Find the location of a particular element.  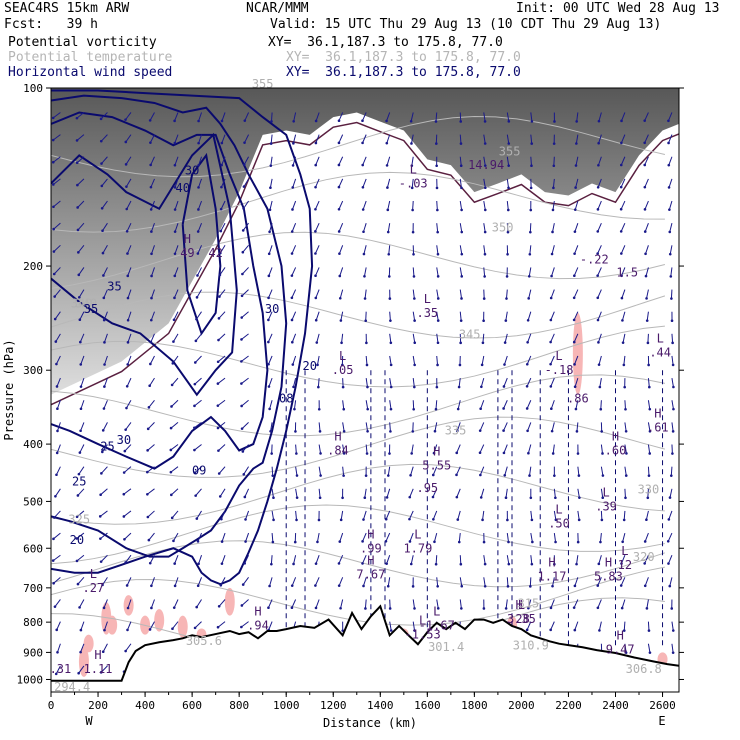

pv-extremum-value: .05 is located at coordinates (343, 370).